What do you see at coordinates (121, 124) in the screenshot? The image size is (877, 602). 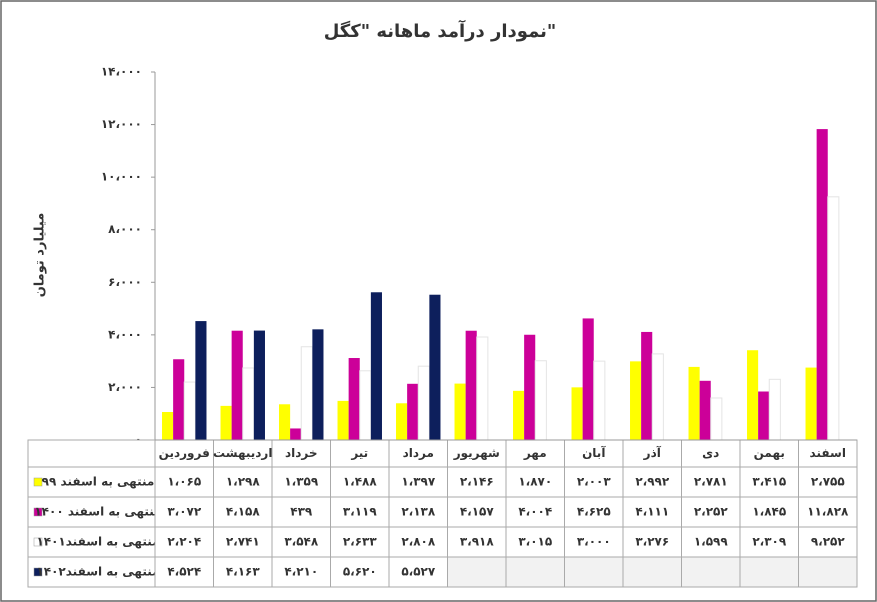 I see `y-tick-label: ۱۲،۰۰۰` at bounding box center [121, 124].